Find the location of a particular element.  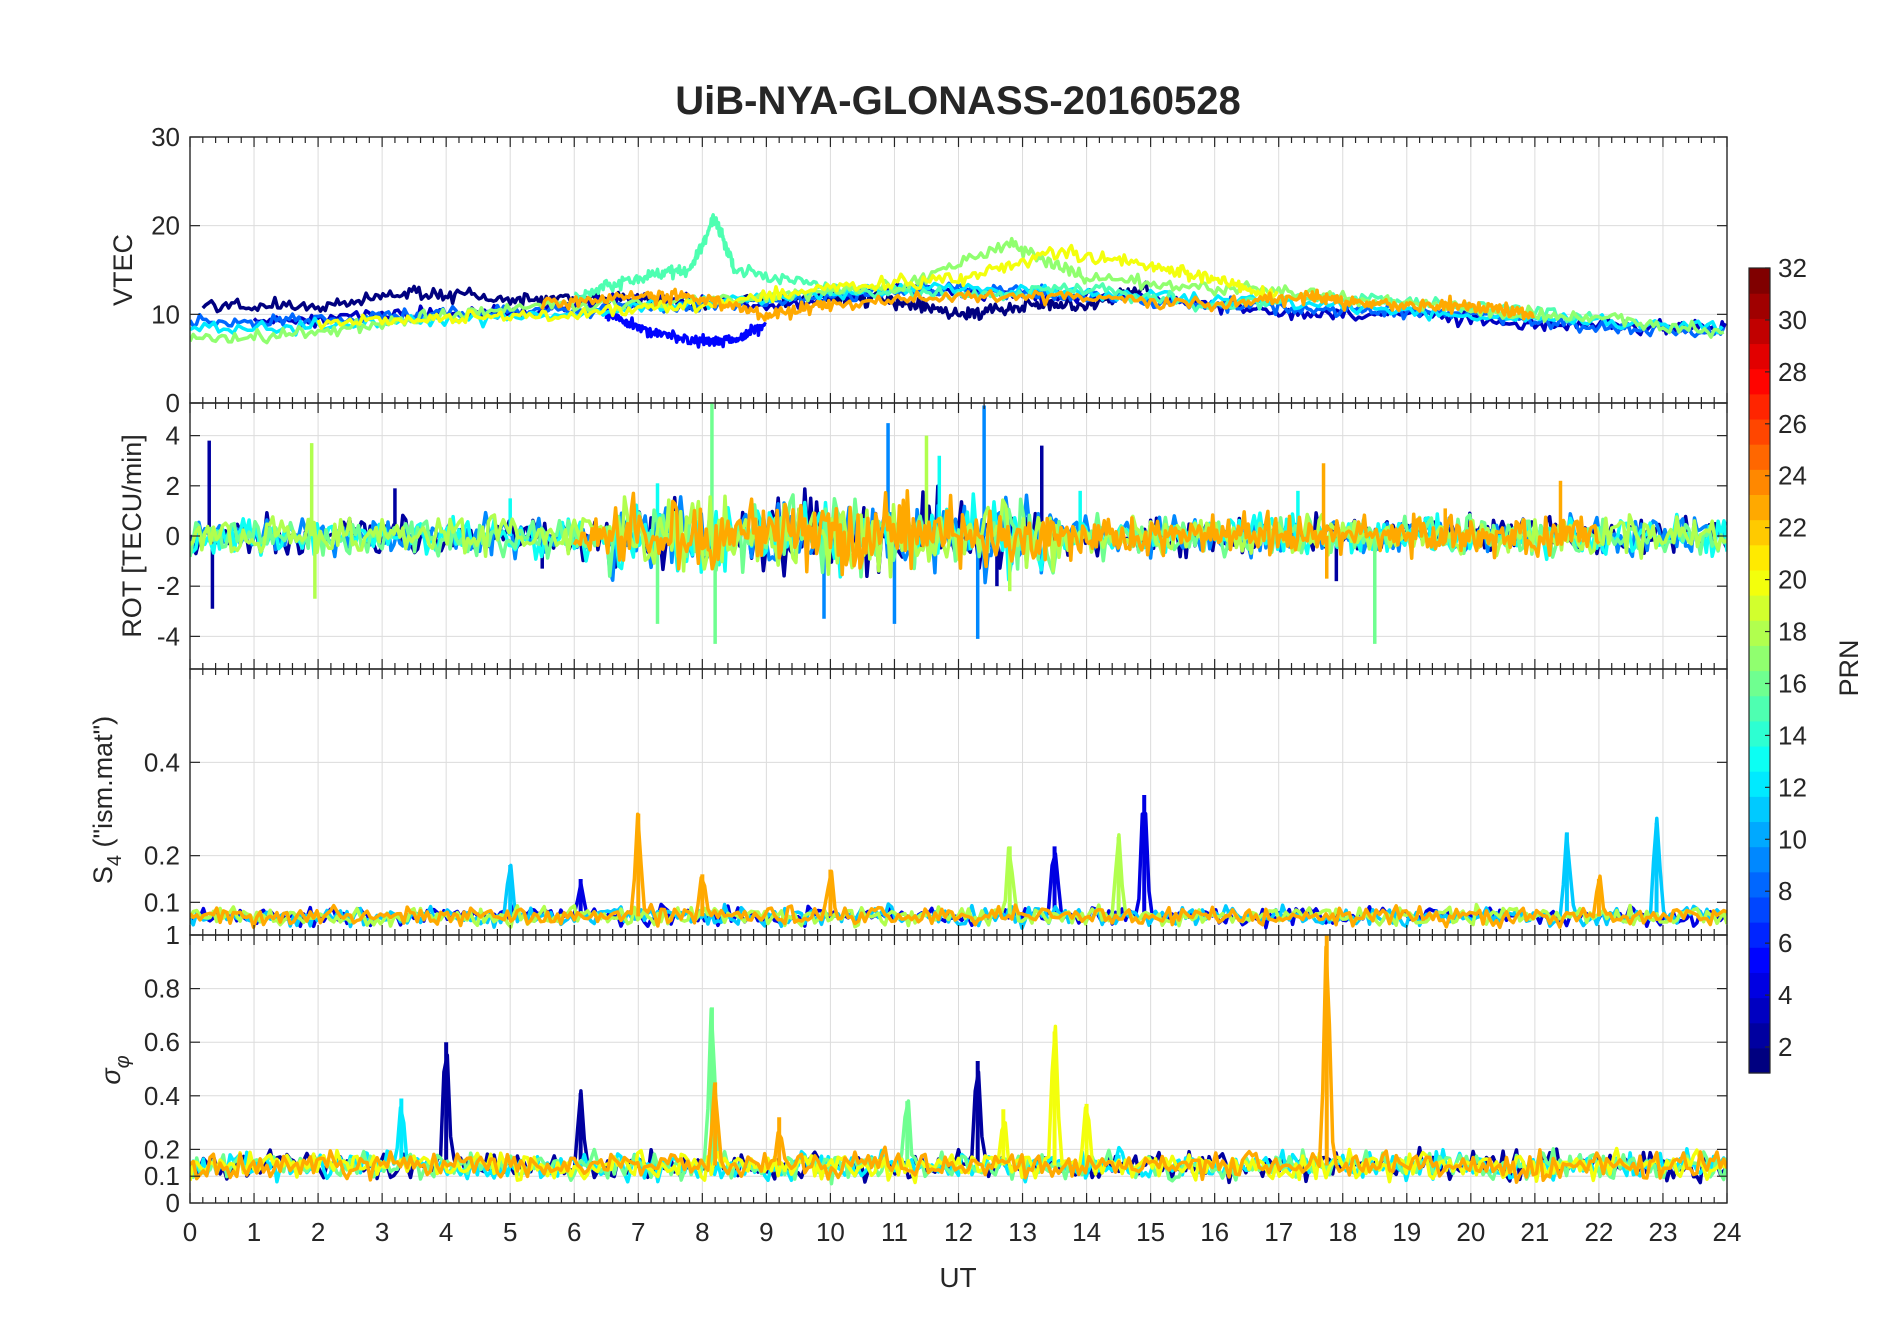

rot-ylabel: ROT [TECU/min] is located at coordinates (132, 536).